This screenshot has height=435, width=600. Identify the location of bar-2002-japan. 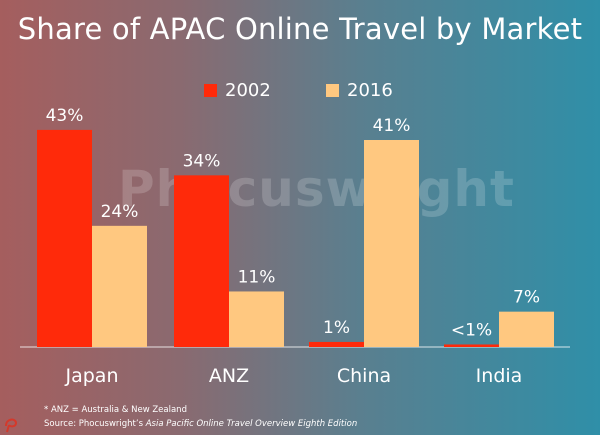
(64, 238).